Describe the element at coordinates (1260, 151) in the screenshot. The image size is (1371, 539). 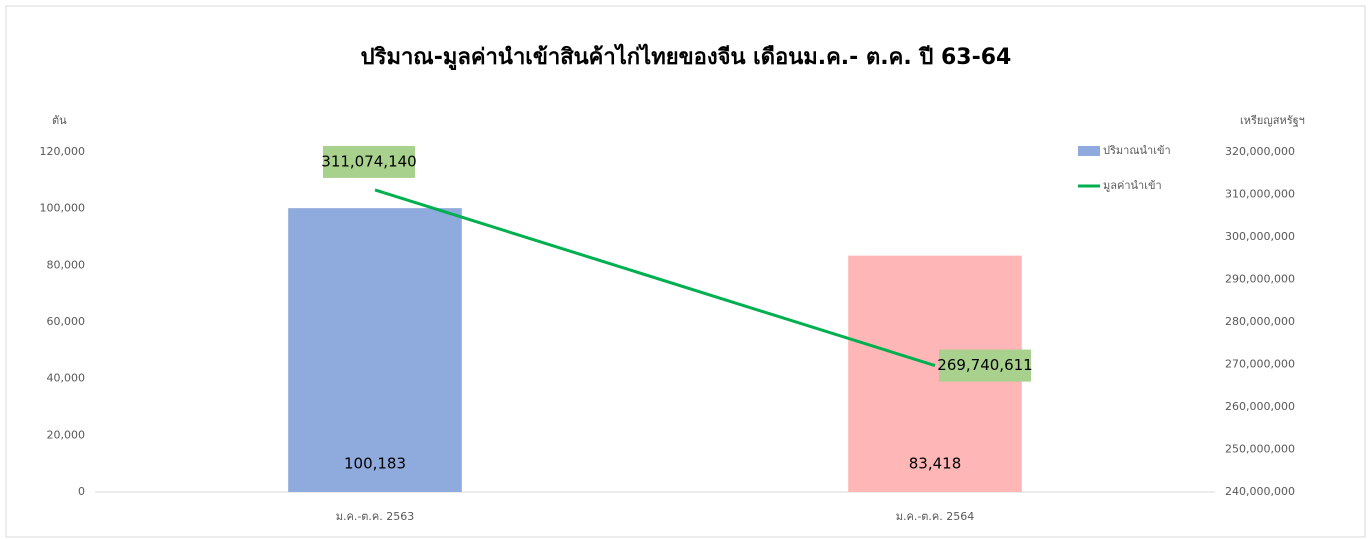
I see `y2-tick-label: 320,000,000` at that location.